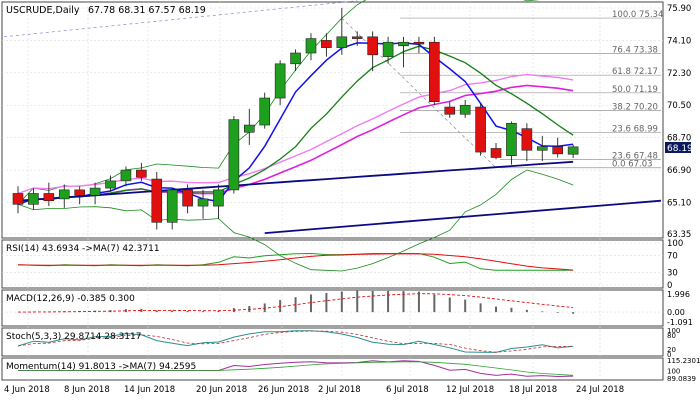 This screenshot has height=400, width=700. I want to click on fib-level-label: 61.8 72.17, so click(635, 72).